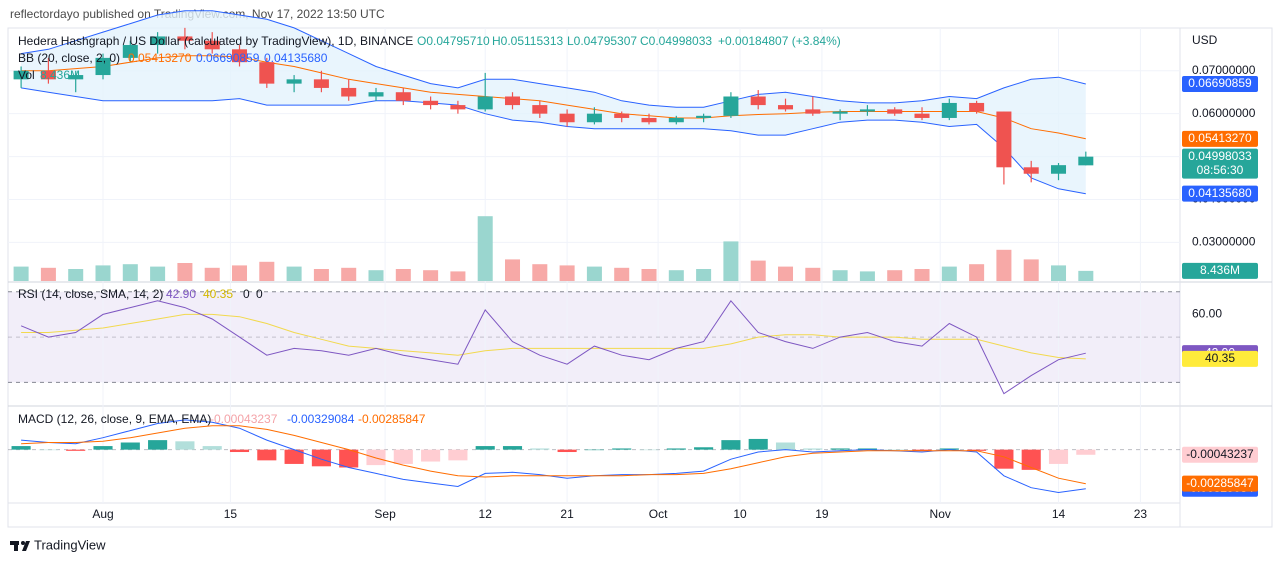 Image resolution: width=1280 pixels, height=563 pixels. Describe the element at coordinates (69, 58) in the screenshot. I see `legend-bb: BB (20, close, 2, 0)` at that location.